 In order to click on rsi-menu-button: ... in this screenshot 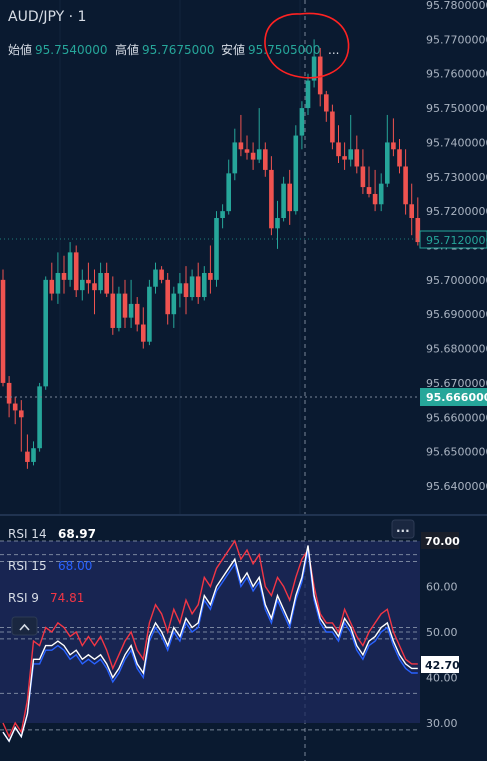, I will do `click(403, 529)`.